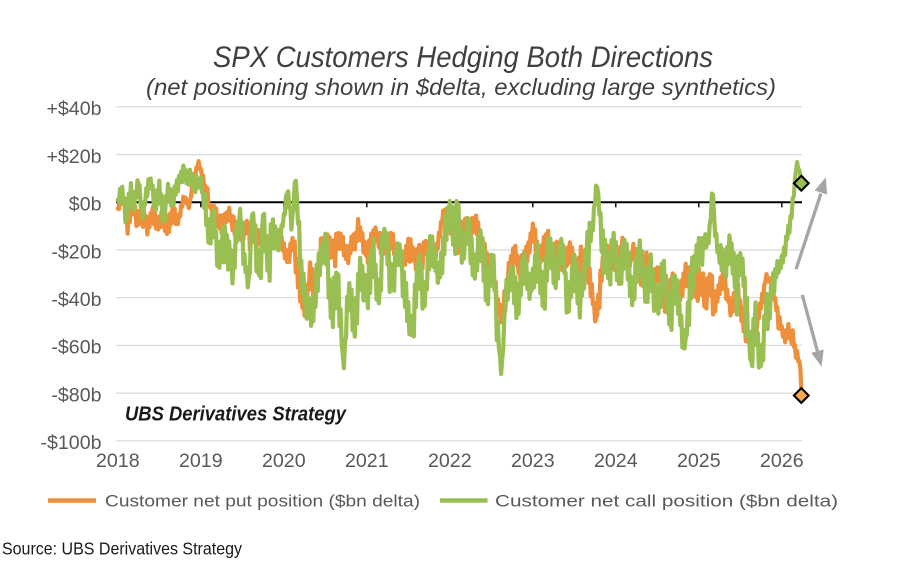 This screenshot has height=566, width=899. What do you see at coordinates (616, 461) in the screenshot?
I see `svg-text: 2024` at bounding box center [616, 461].